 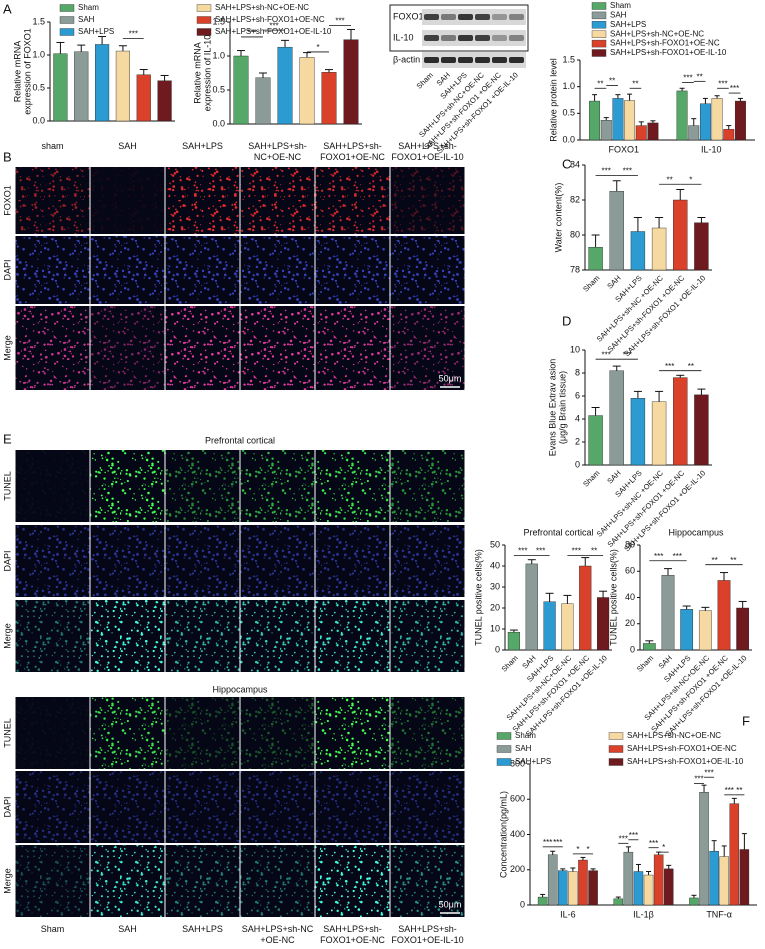 What do you see at coordinates (495, 544) in the screenshot?
I see `y-tick-label: 50` at bounding box center [495, 544].